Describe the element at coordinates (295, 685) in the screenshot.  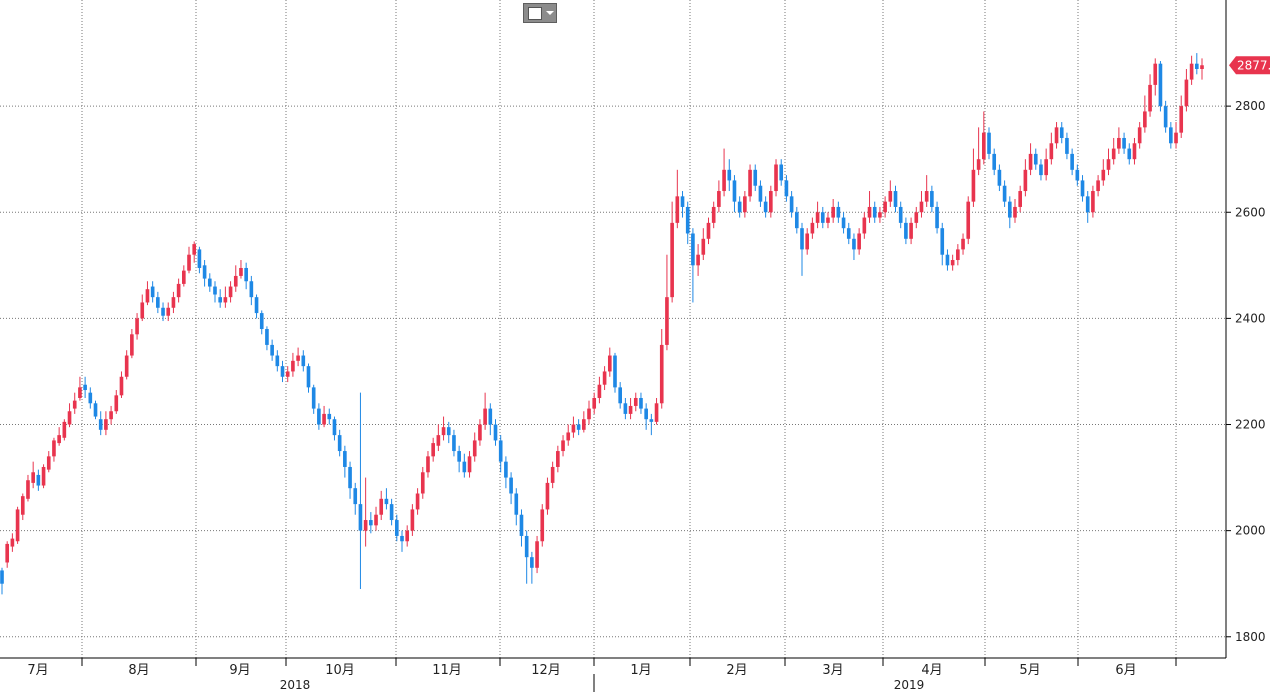
I see `year-label: 2018` at that location.